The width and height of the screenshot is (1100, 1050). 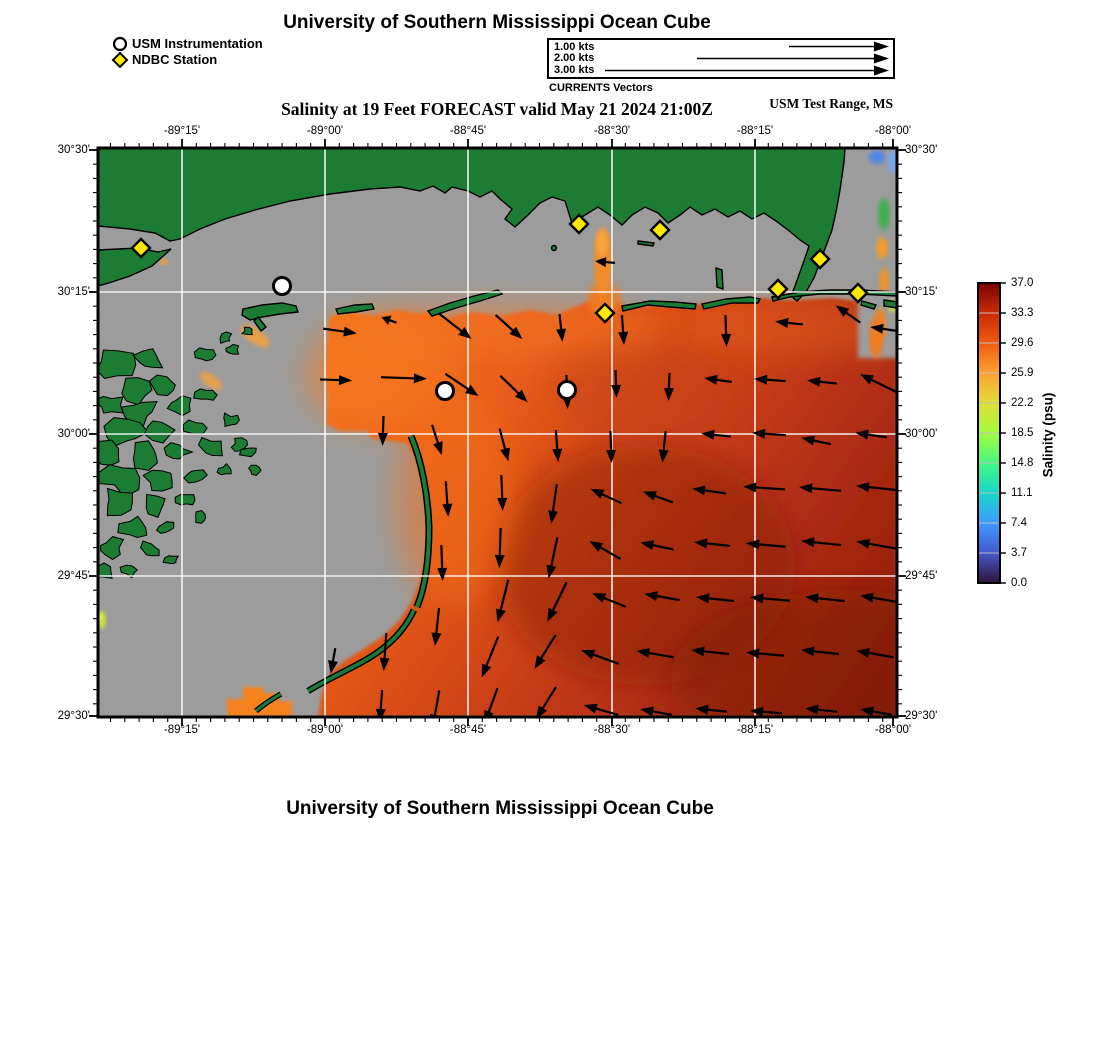 What do you see at coordinates (554, 248) in the screenshot?
I see `islet` at bounding box center [554, 248].